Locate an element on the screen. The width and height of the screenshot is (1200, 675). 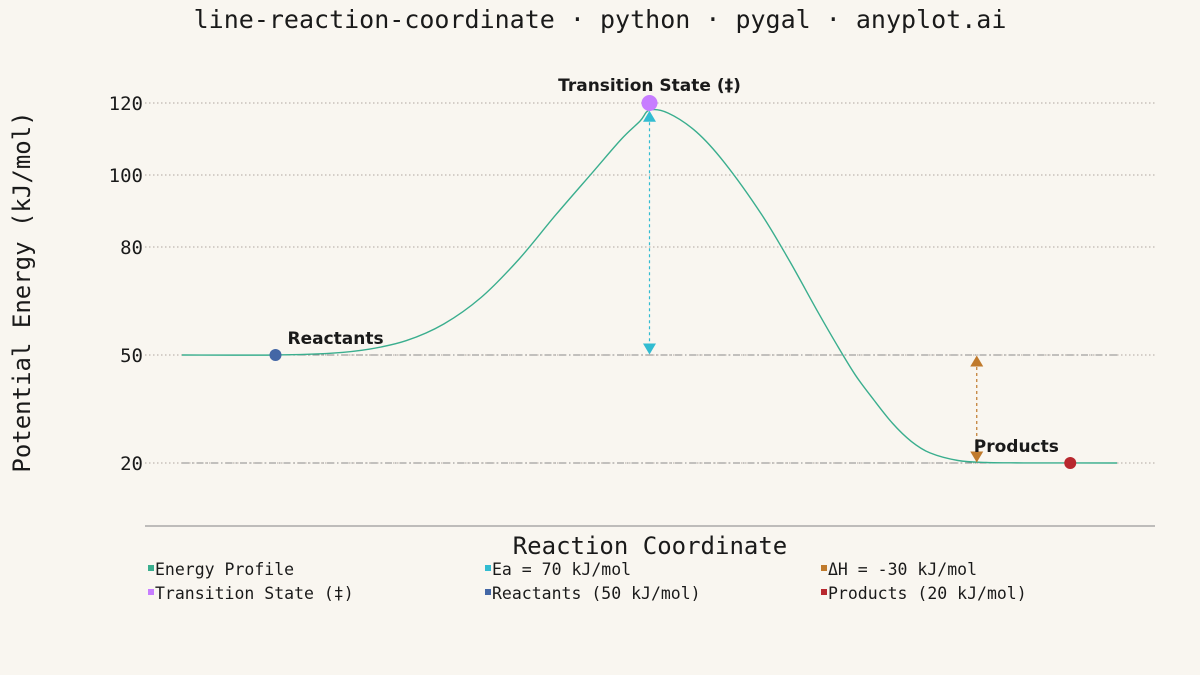
legend-item: Ea = 70 kJ/mol is located at coordinates (558, 569).